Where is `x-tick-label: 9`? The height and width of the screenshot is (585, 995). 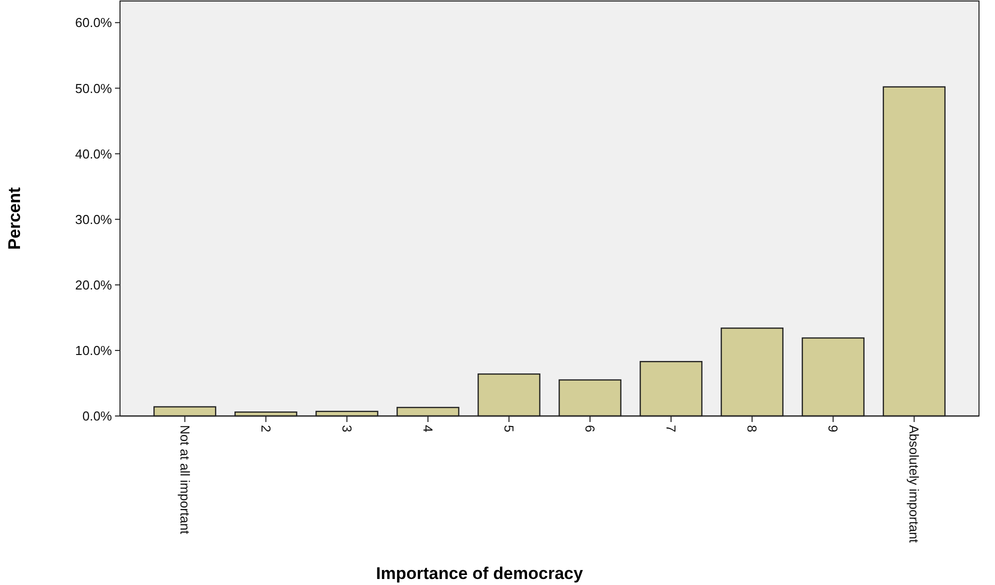 x-tick-label: 9 is located at coordinates (833, 428).